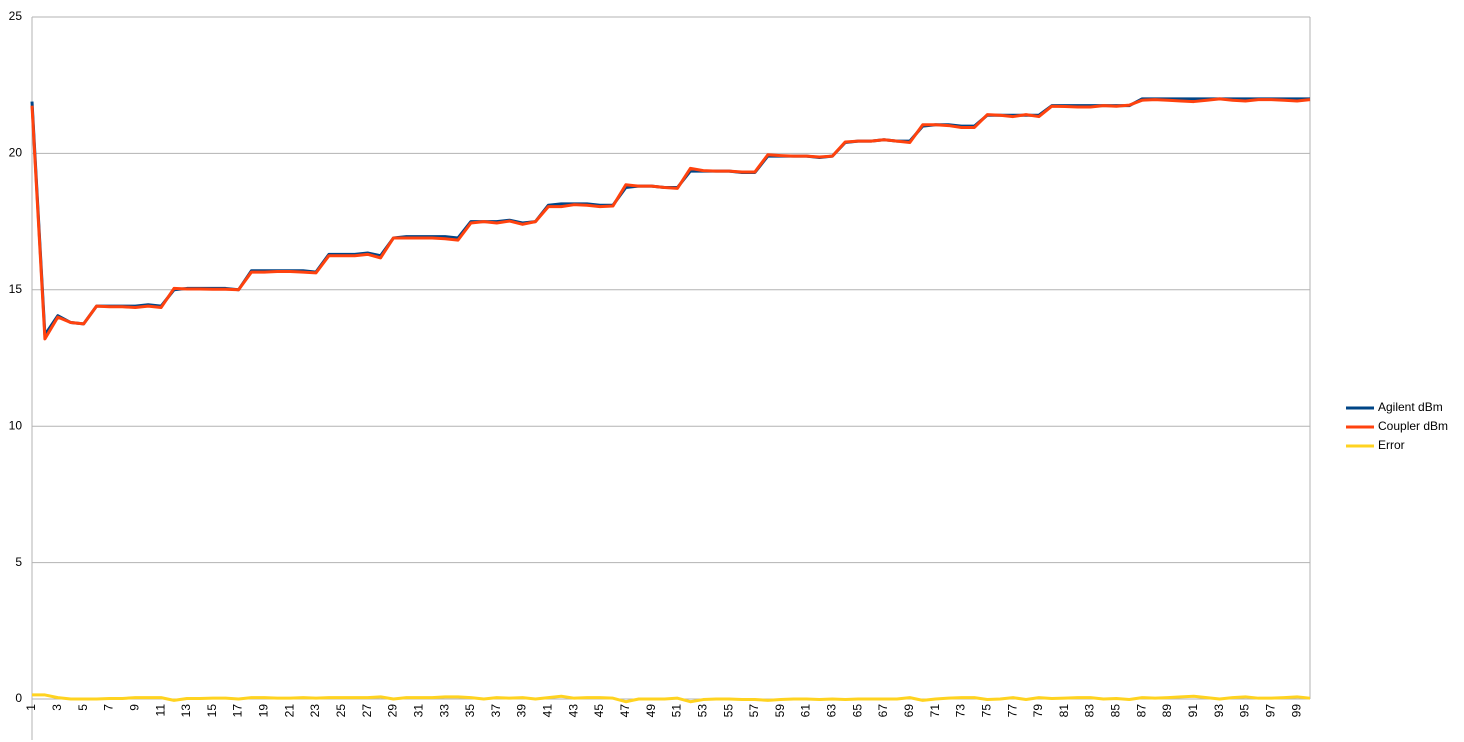  I want to click on x-tick-label: 21, so click(289, 711).